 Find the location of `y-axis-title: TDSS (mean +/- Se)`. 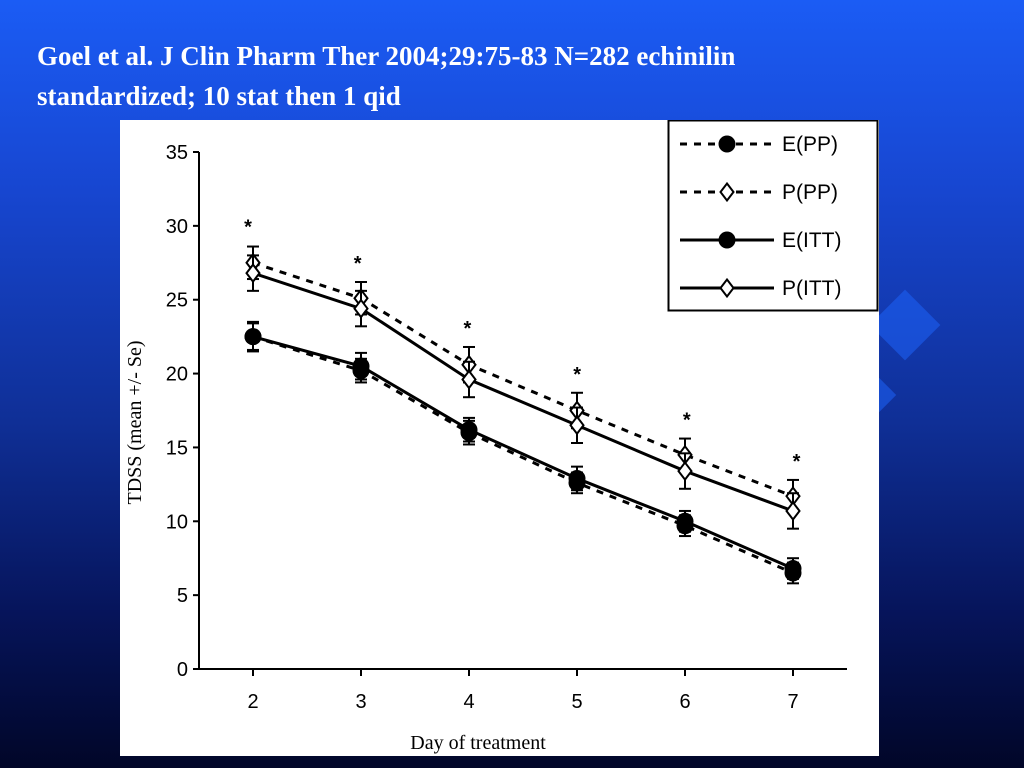

y-axis-title: TDSS (mean +/- Se) is located at coordinates (135, 422).